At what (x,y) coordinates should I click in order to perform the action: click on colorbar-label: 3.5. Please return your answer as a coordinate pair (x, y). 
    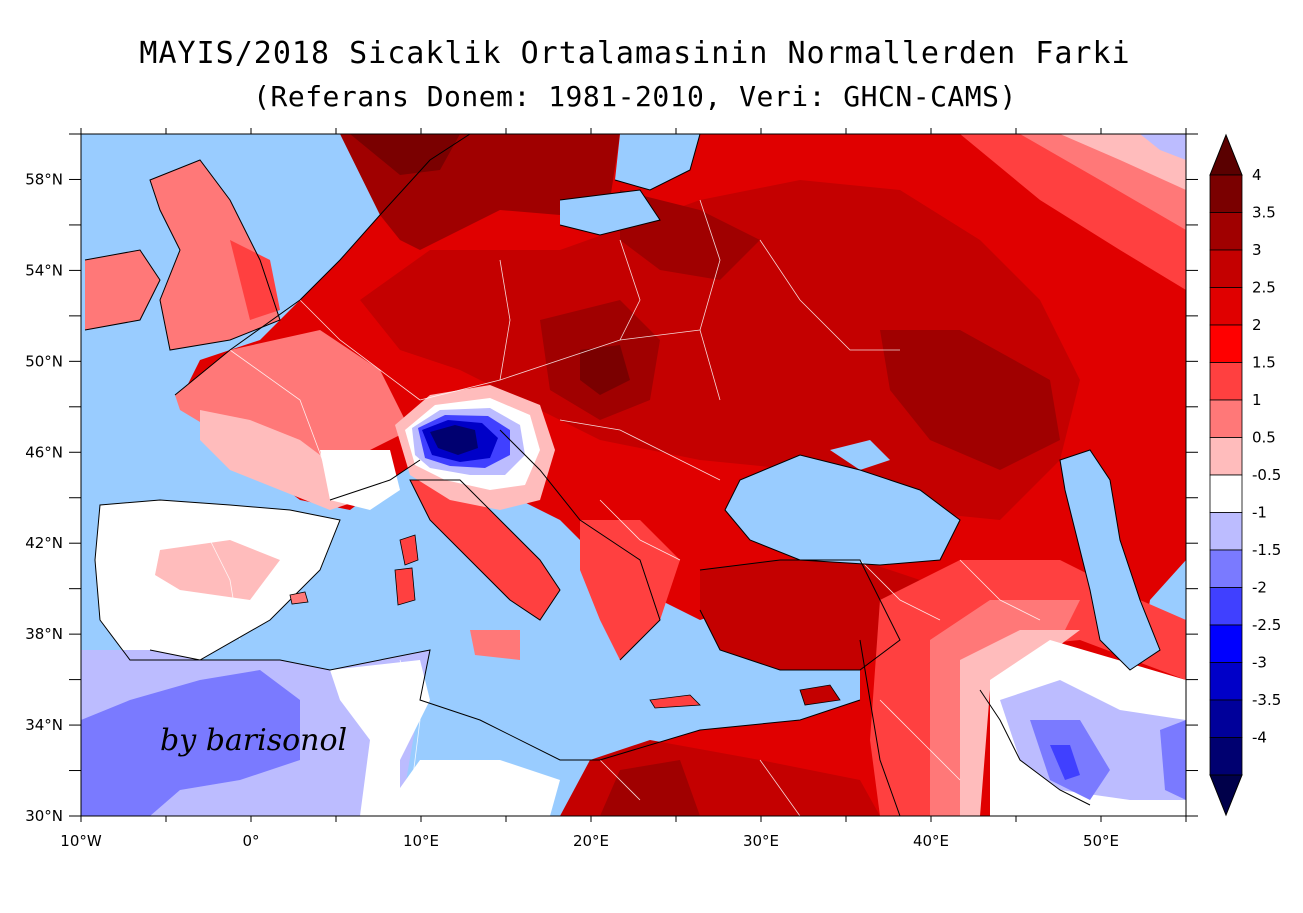
    Looking at the image, I should click on (1264, 213).